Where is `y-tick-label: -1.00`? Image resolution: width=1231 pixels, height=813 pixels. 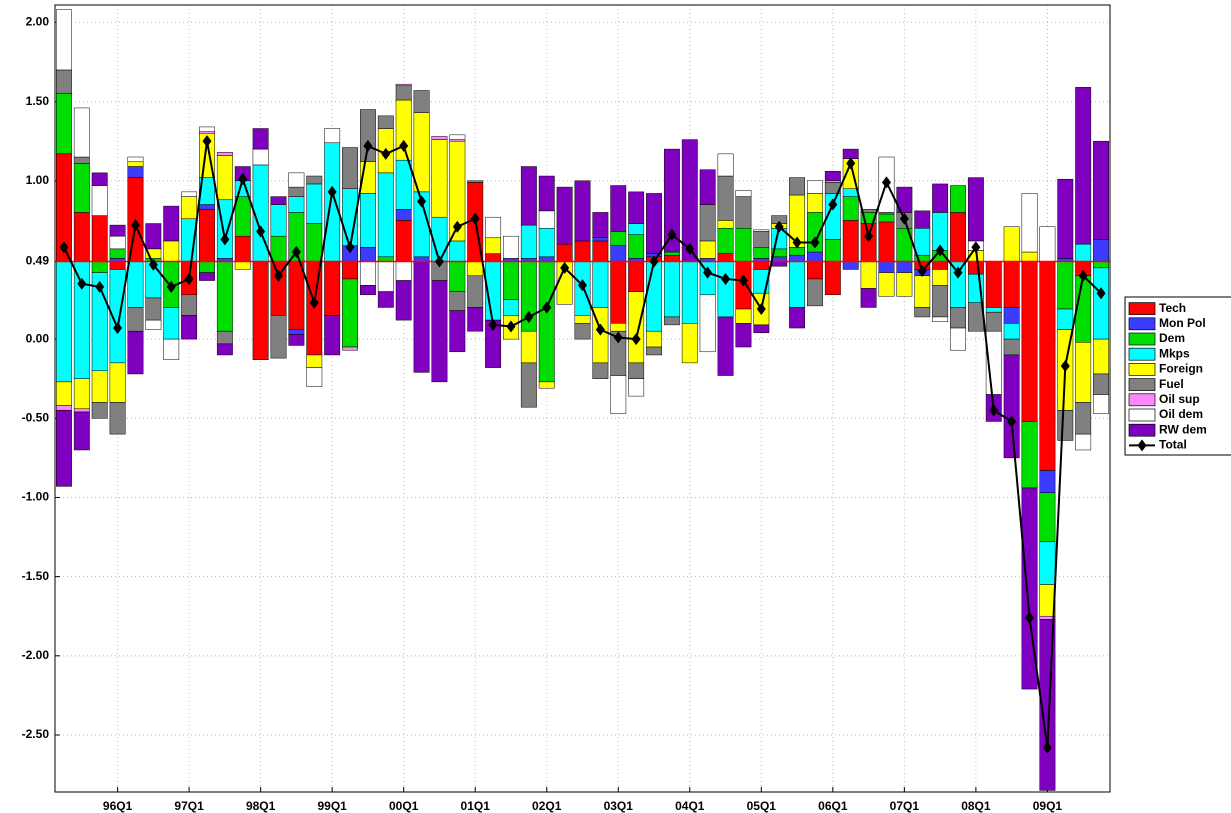 y-tick-label: -1.00 is located at coordinates (36, 497).